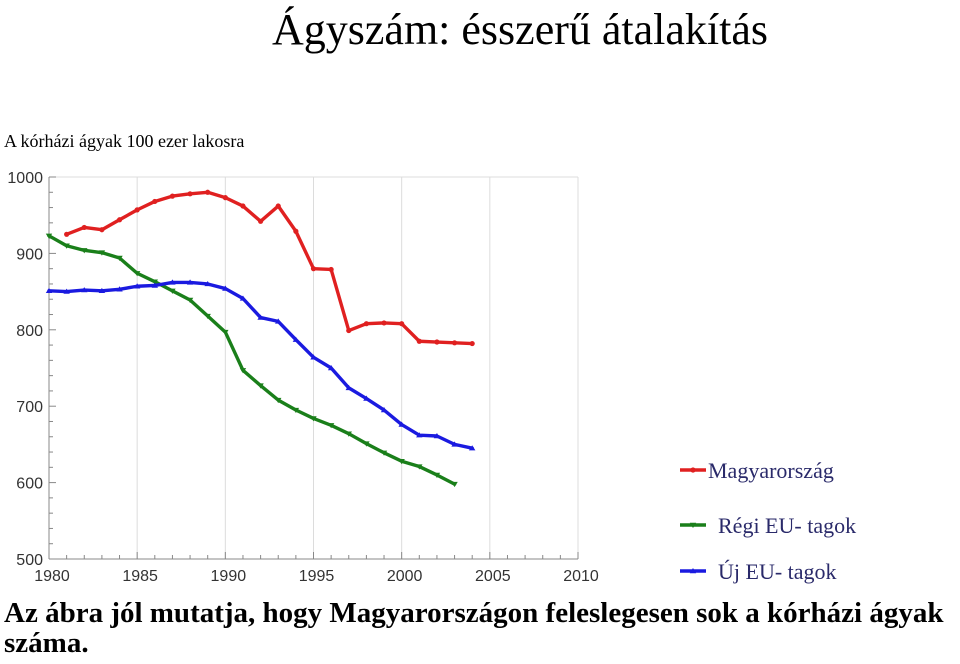 The image size is (960, 664). I want to click on y-tick-label: 900, so click(29, 254).